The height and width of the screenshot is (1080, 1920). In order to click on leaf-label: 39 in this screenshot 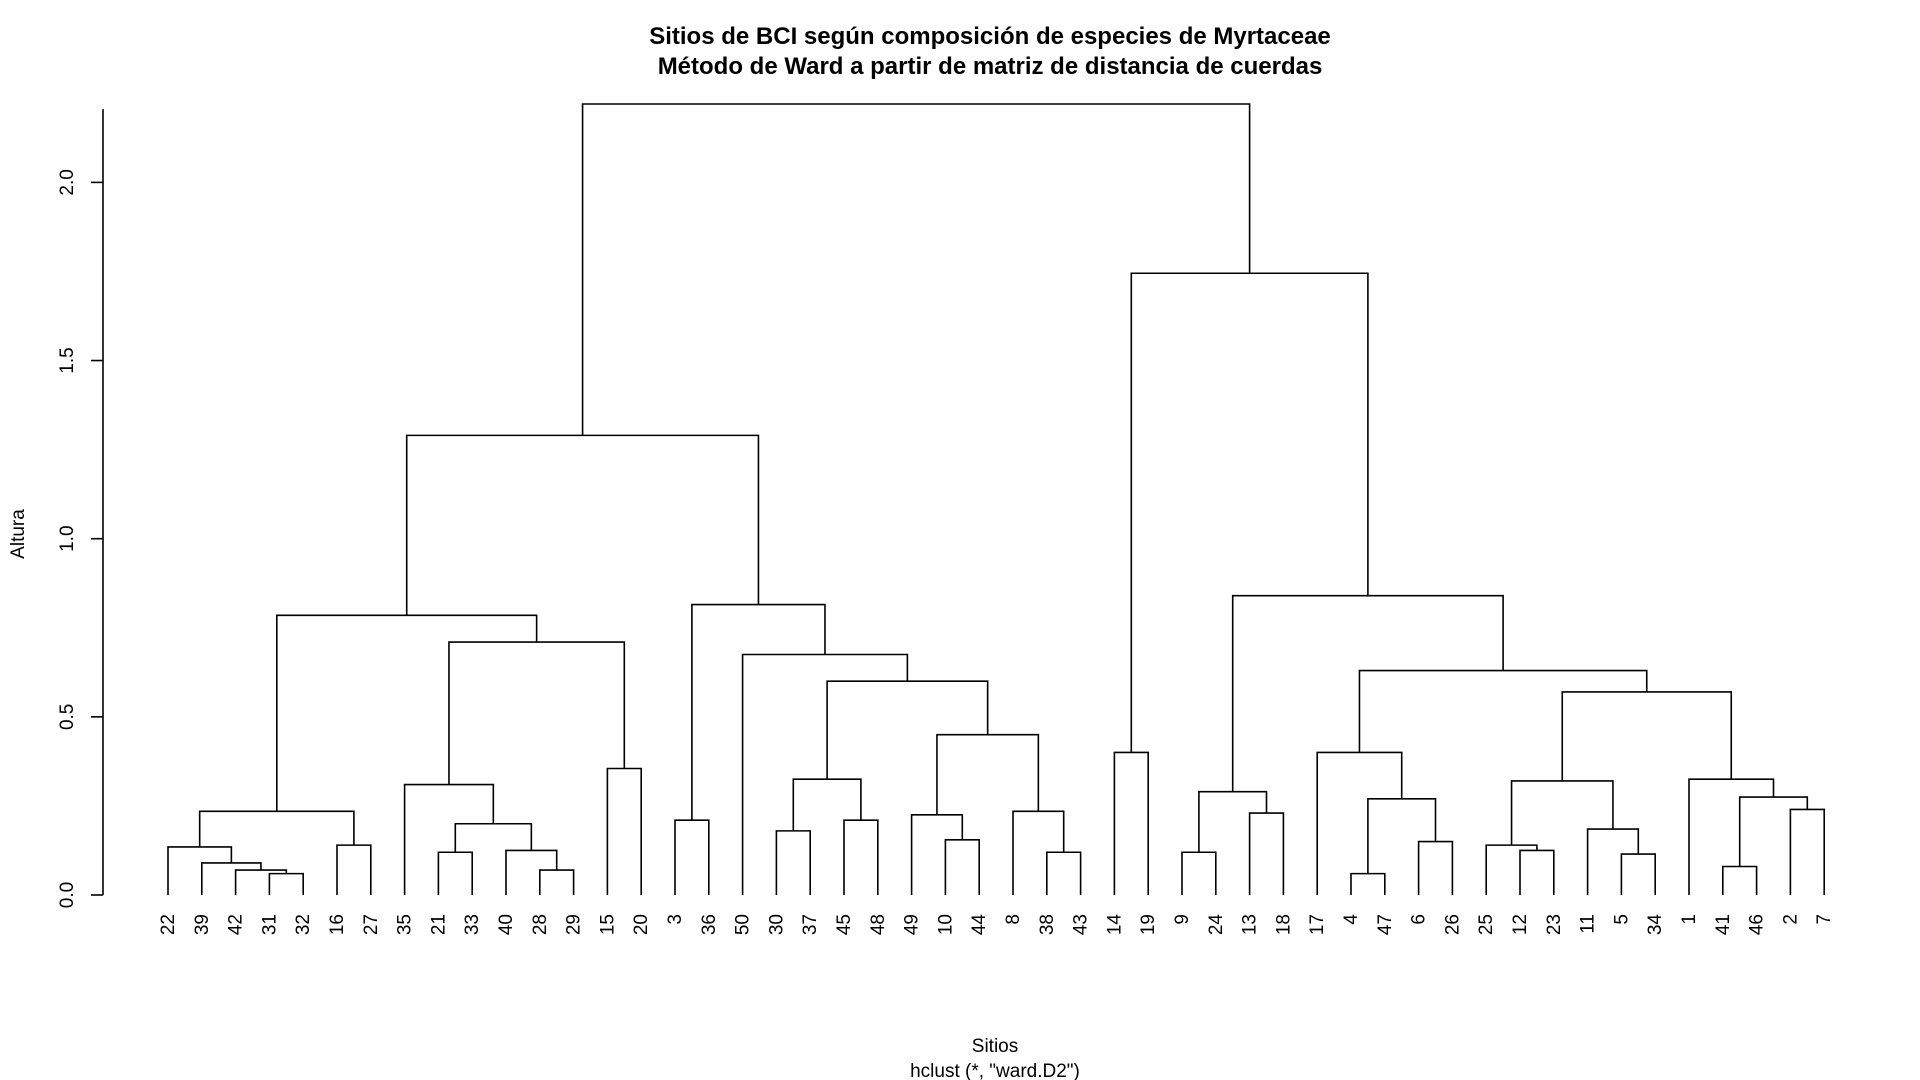, I will do `click(202, 924)`.